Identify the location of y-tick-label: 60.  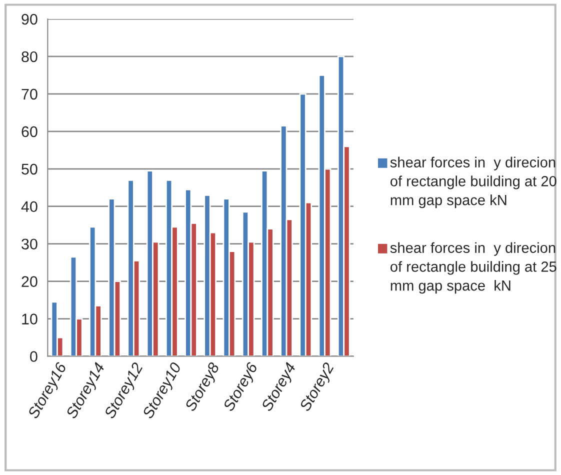
(30, 132).